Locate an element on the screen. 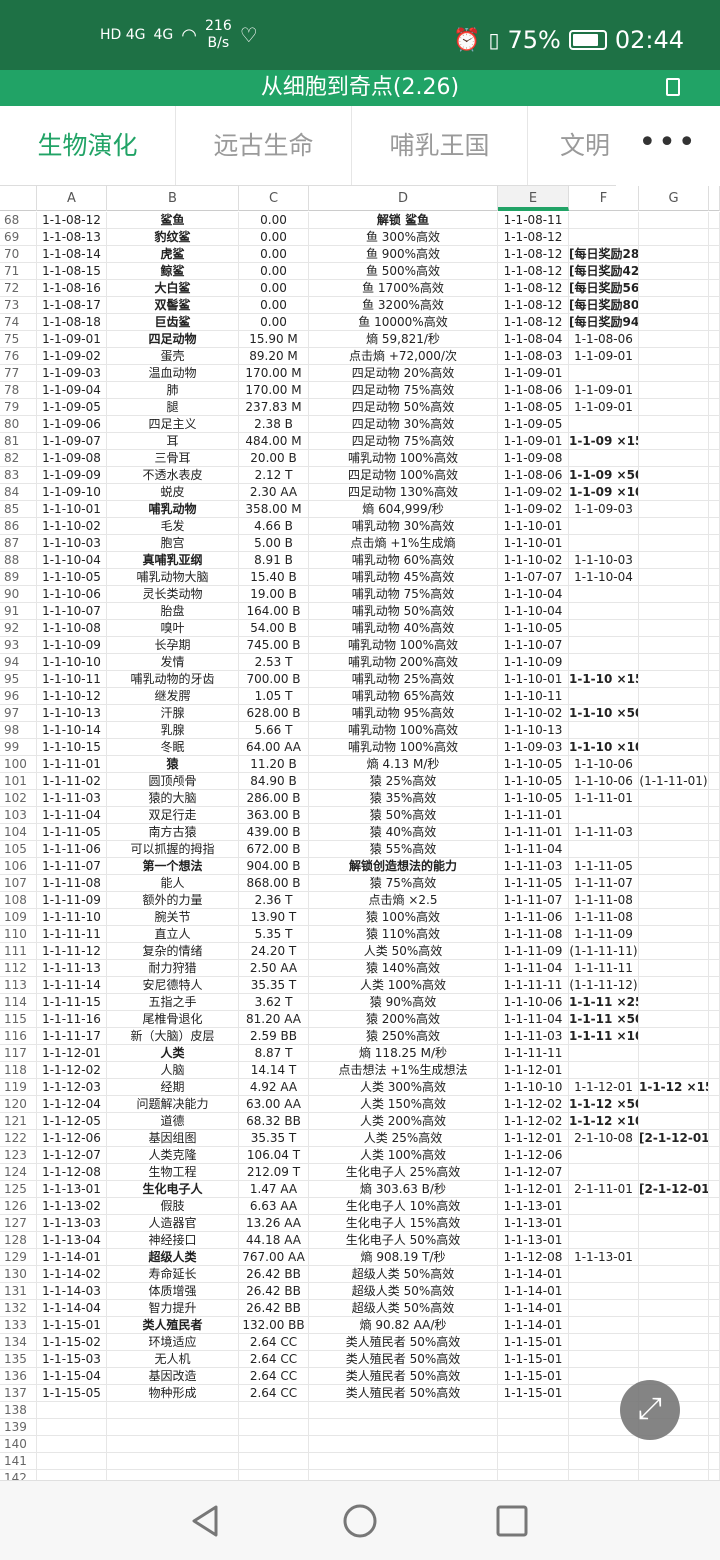  cell-e: 1-1-13-01 is located at coordinates (533, 1240).